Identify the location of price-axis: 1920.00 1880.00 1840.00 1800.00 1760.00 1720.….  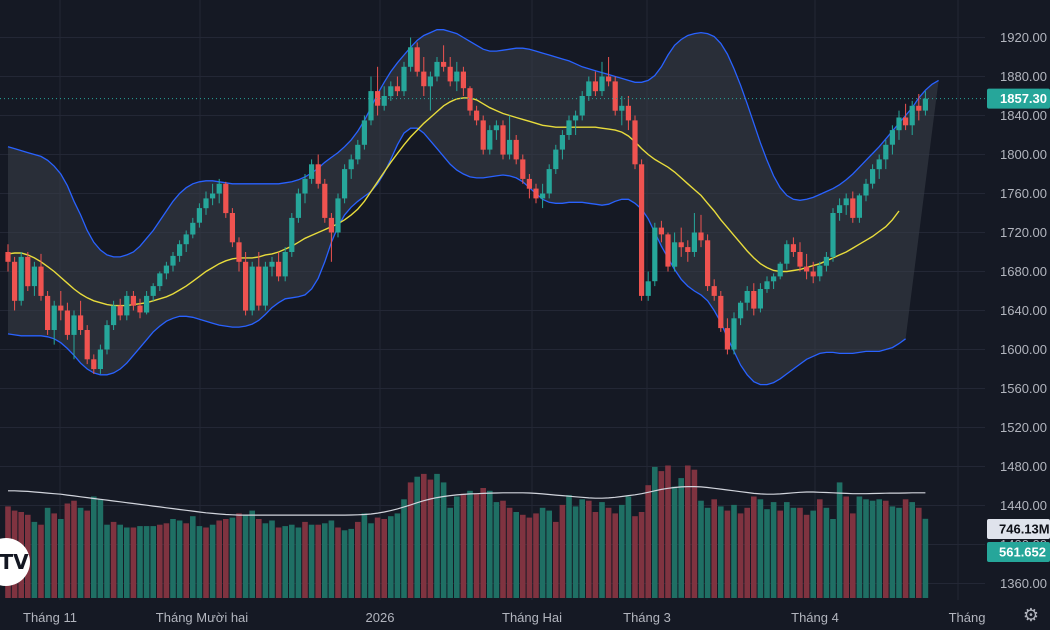
(1018, 310).